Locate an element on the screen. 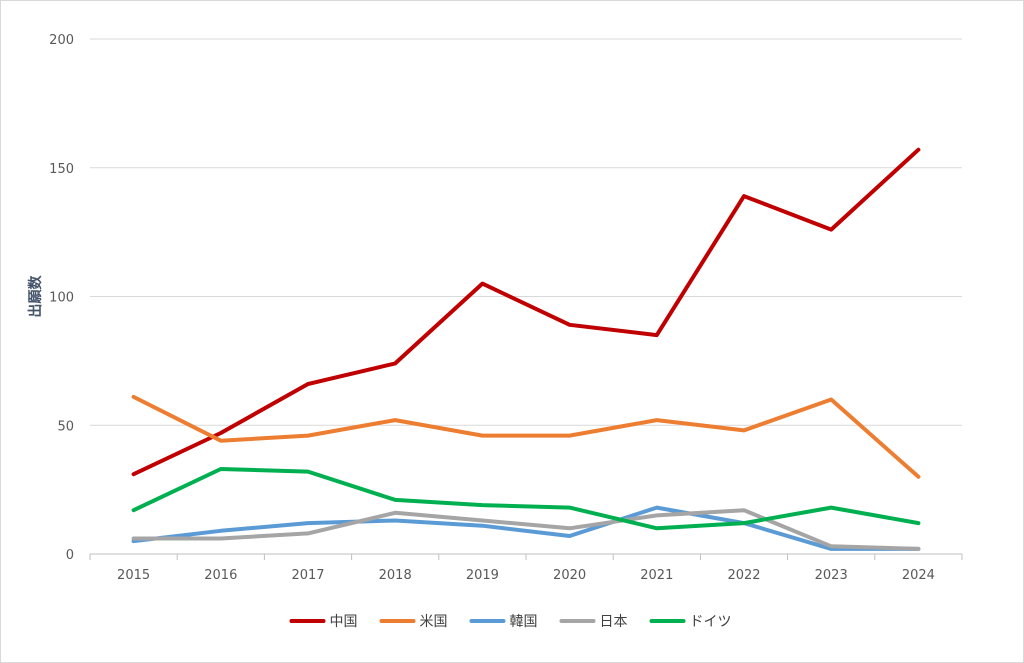 The width and height of the screenshot is (1024, 663). y-tick-label: 100 is located at coordinates (61, 298).